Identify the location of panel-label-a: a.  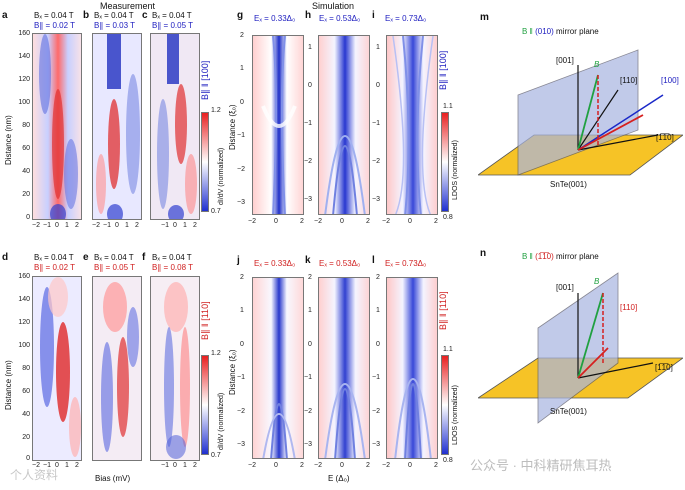
(5, 15).